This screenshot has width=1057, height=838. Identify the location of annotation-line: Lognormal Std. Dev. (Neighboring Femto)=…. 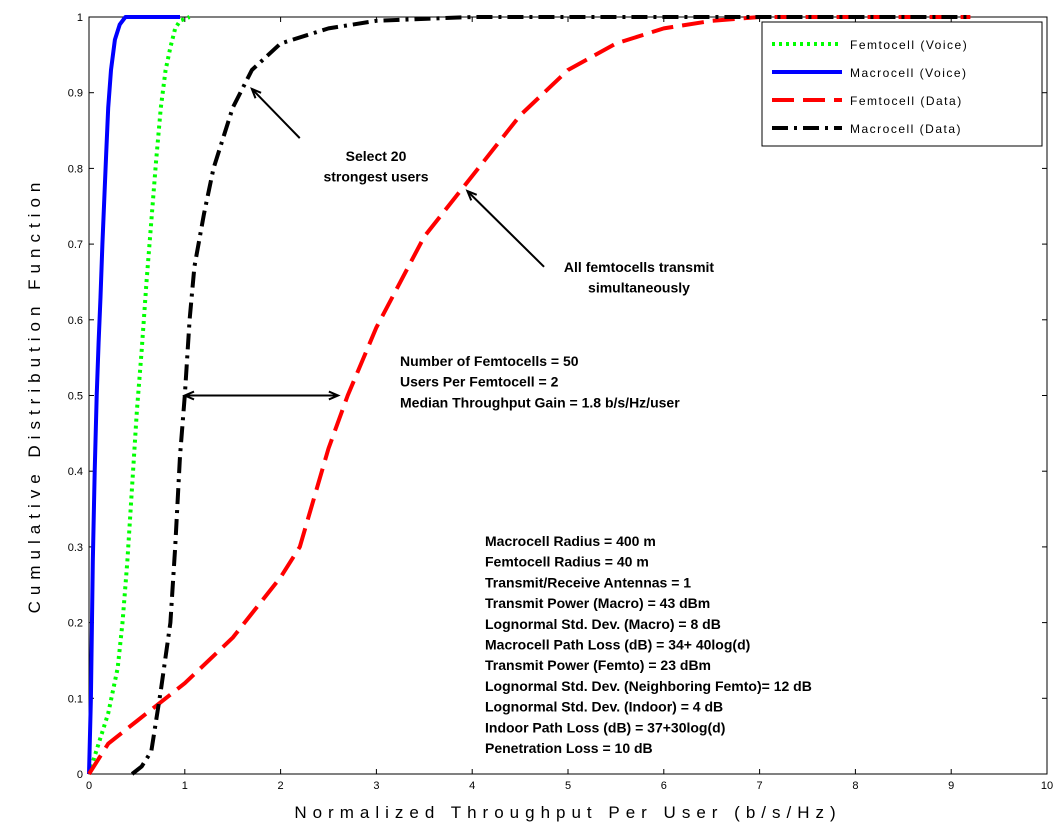
(648, 686).